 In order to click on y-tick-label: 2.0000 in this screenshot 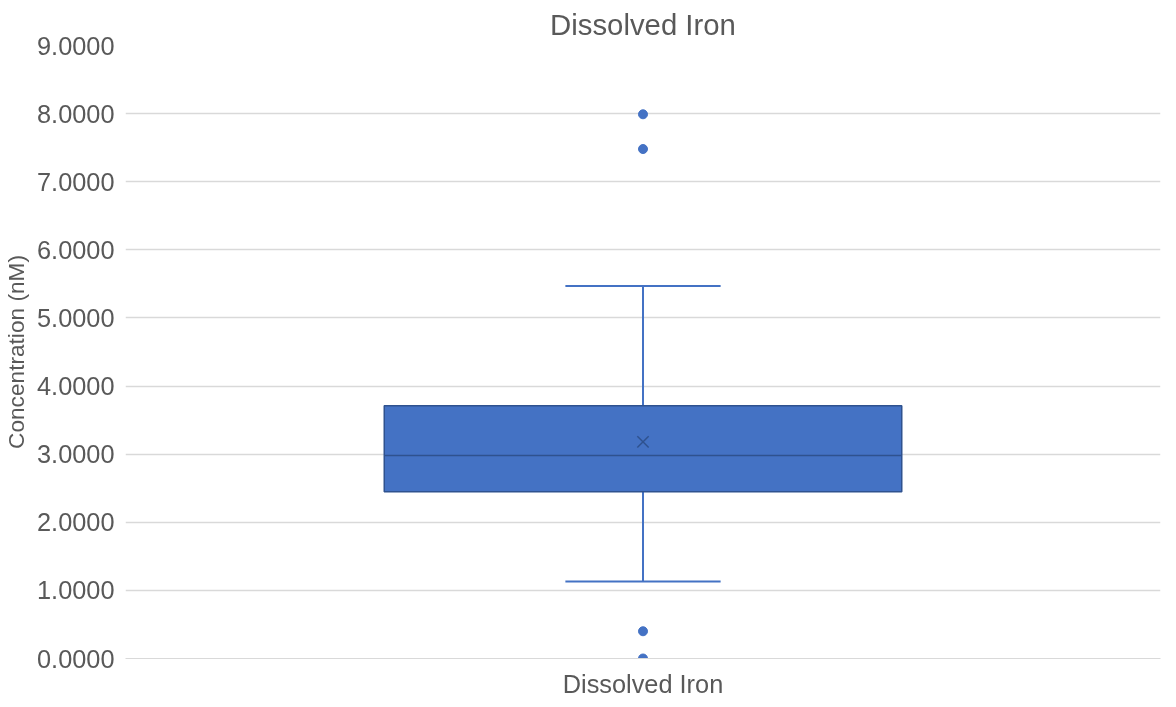, I will do `click(76, 522)`.